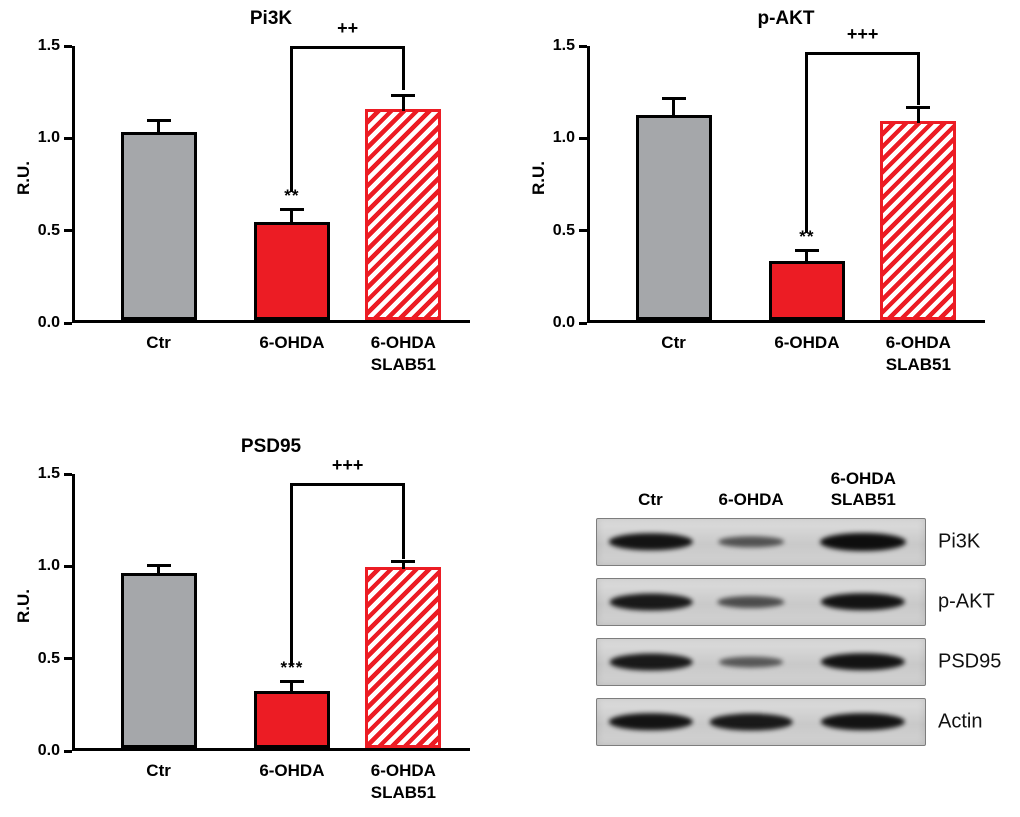 This screenshot has width=1020, height=817. I want to click on bracket-significance-label: ++, so click(348, 28).